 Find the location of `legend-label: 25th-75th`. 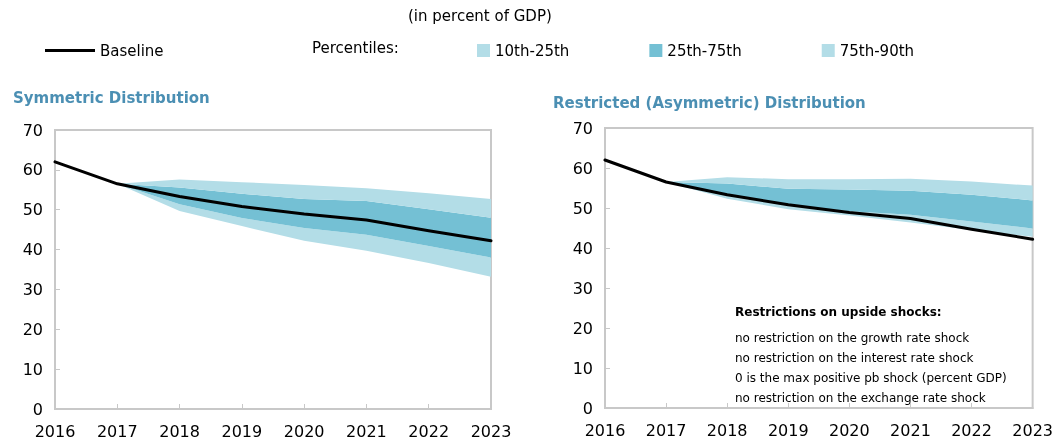

legend-label: 25th-75th is located at coordinates (704, 50).